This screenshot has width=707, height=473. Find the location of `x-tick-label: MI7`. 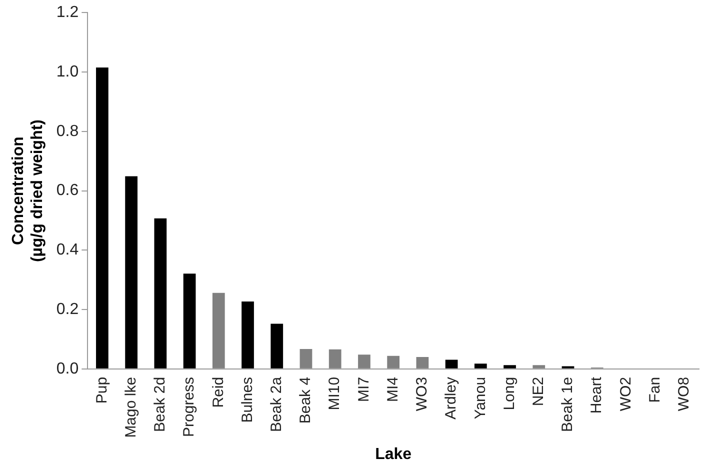

x-tick-label: MI7 is located at coordinates (363, 389).